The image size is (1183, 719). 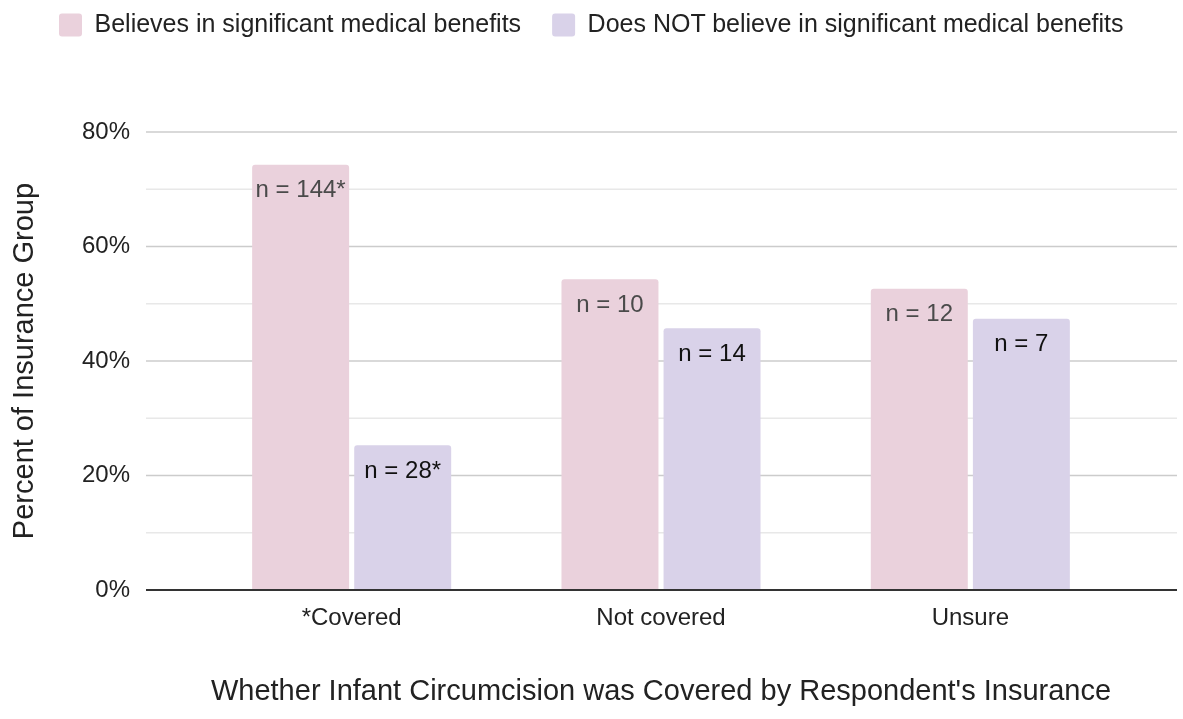 What do you see at coordinates (112, 588) in the screenshot?
I see `y-tick-label: 0%` at bounding box center [112, 588].